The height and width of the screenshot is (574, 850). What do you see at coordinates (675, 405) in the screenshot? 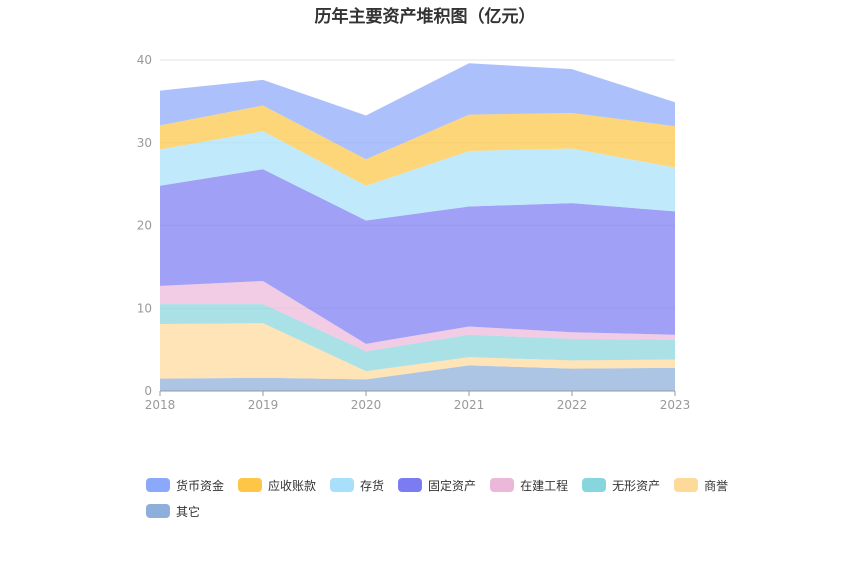
I see `x-tick-label: 2023` at bounding box center [675, 405].